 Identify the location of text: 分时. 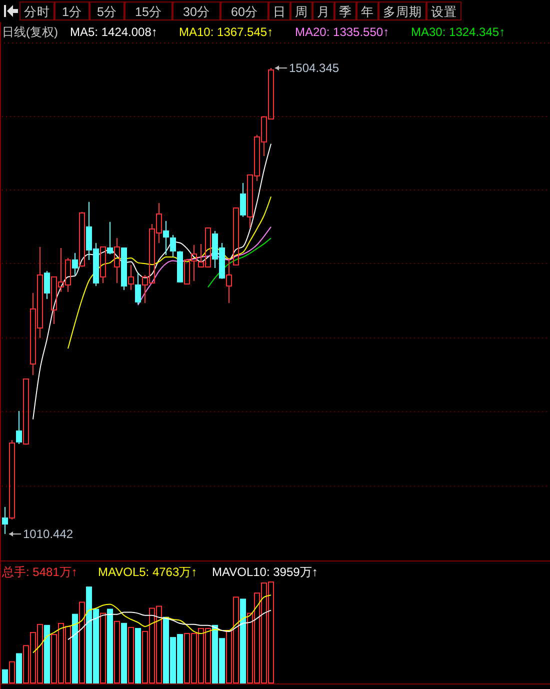
(37, 12).